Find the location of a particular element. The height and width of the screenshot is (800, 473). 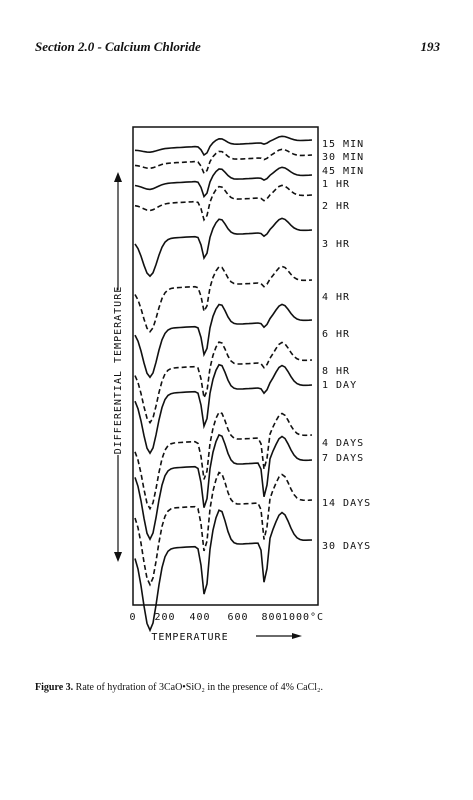

curve-label: 6 HR is located at coordinates (336, 334).